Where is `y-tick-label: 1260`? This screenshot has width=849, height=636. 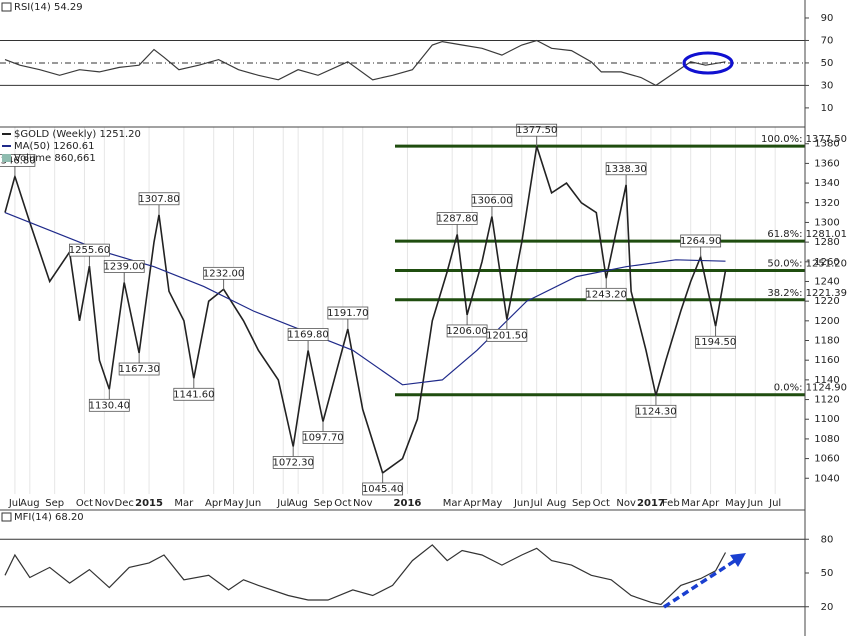 y-tick-label: 1260 is located at coordinates (826, 262).